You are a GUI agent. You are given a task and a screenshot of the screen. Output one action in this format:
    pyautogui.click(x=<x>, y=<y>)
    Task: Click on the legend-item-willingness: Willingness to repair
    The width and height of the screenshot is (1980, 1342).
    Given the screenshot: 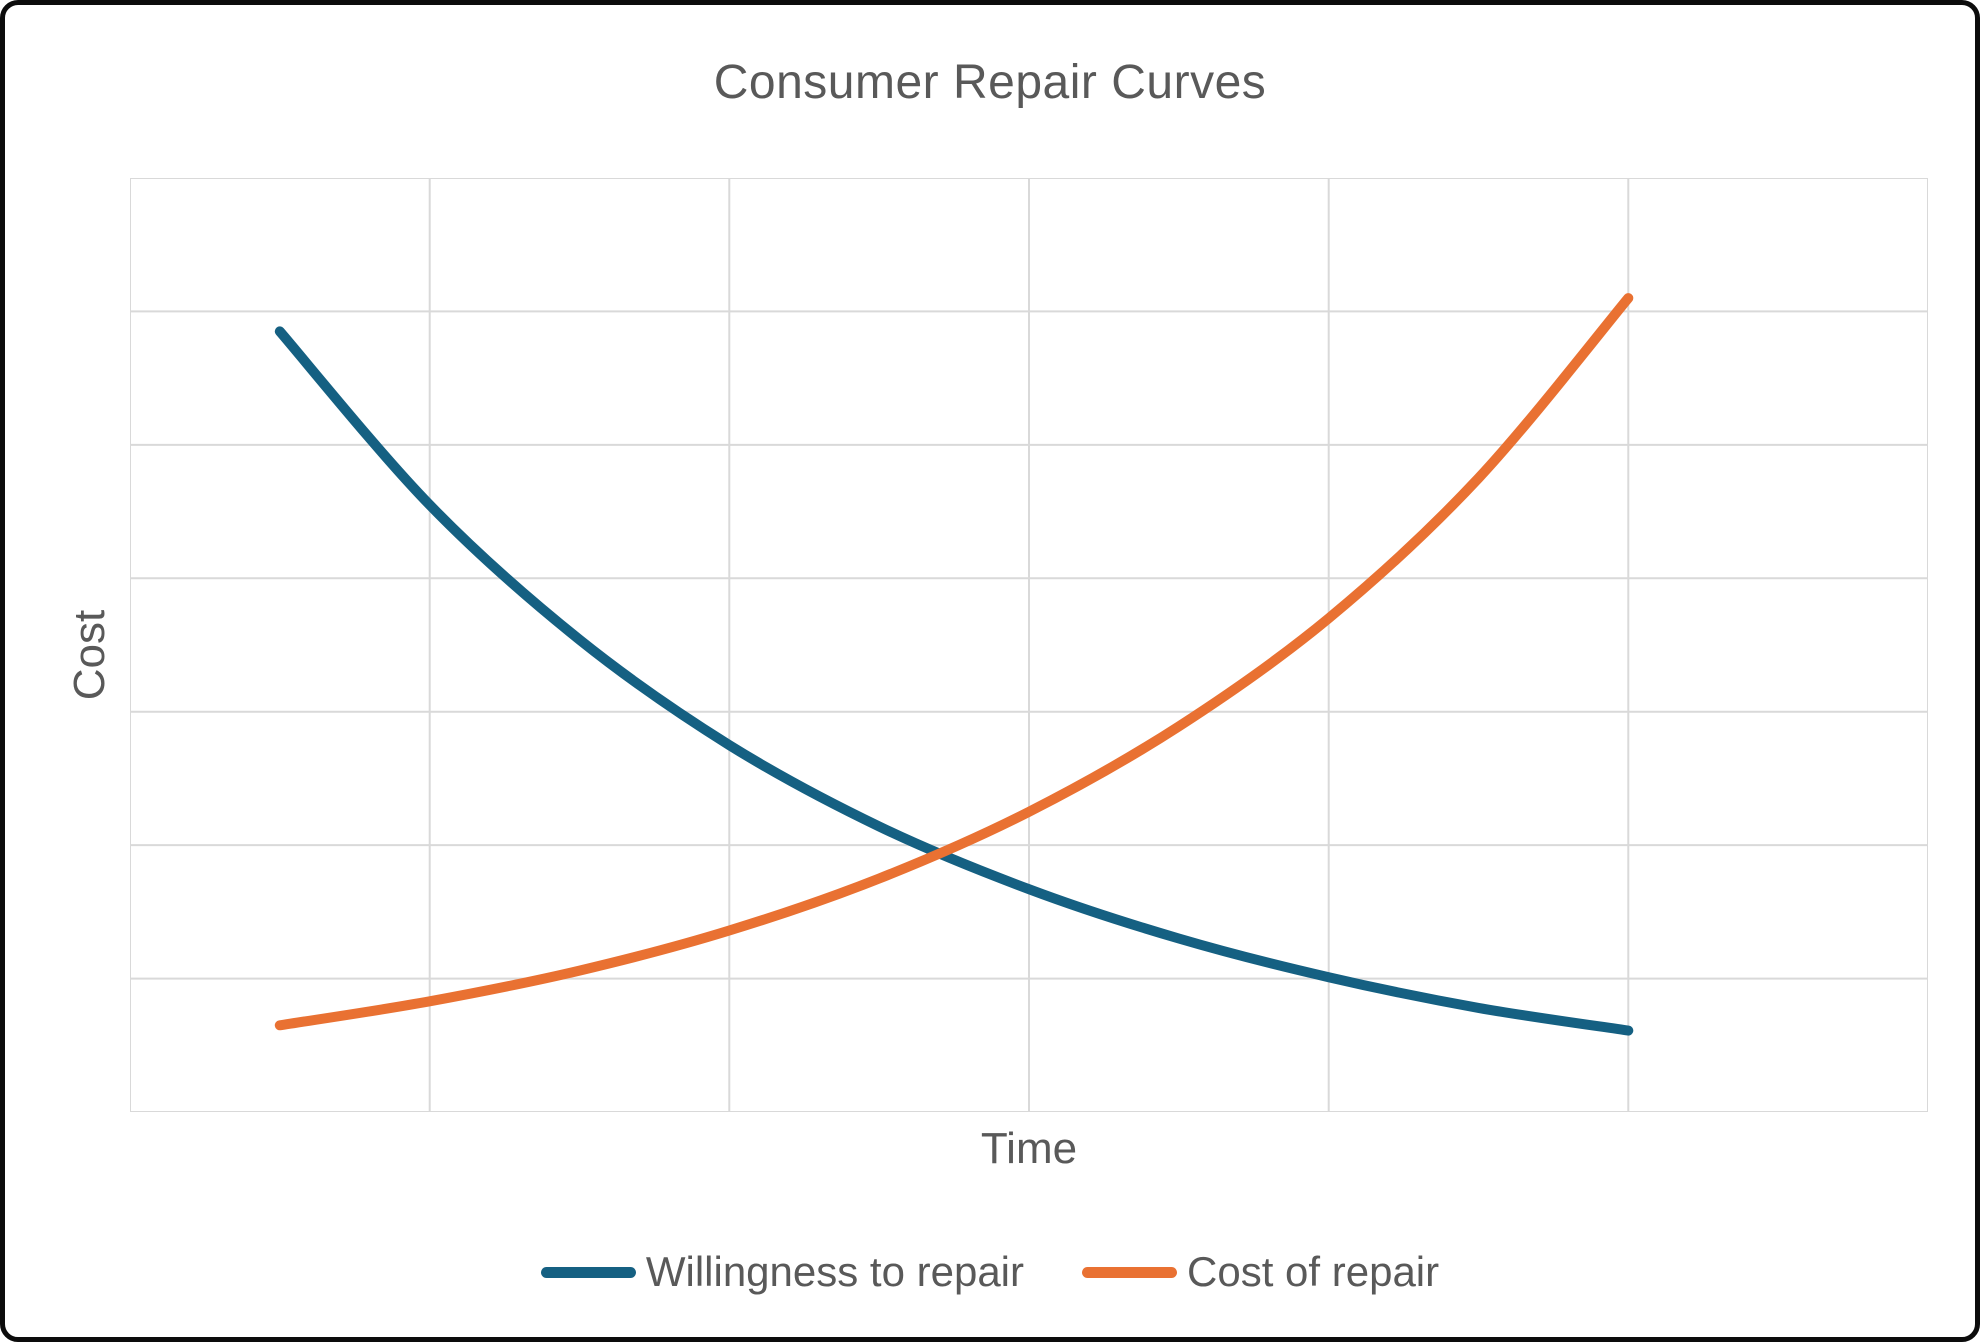 What is the action you would take?
    pyautogui.click(x=782, y=1272)
    